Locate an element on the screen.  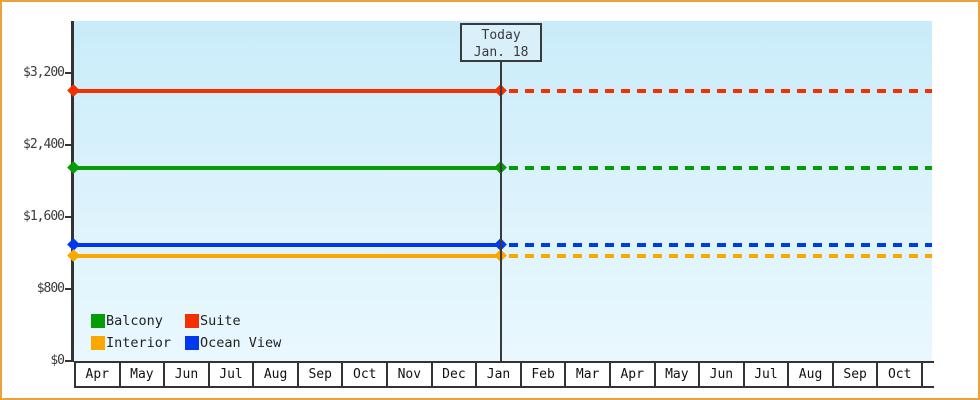
series-forecast-ocean-view is located at coordinates (720, 244).